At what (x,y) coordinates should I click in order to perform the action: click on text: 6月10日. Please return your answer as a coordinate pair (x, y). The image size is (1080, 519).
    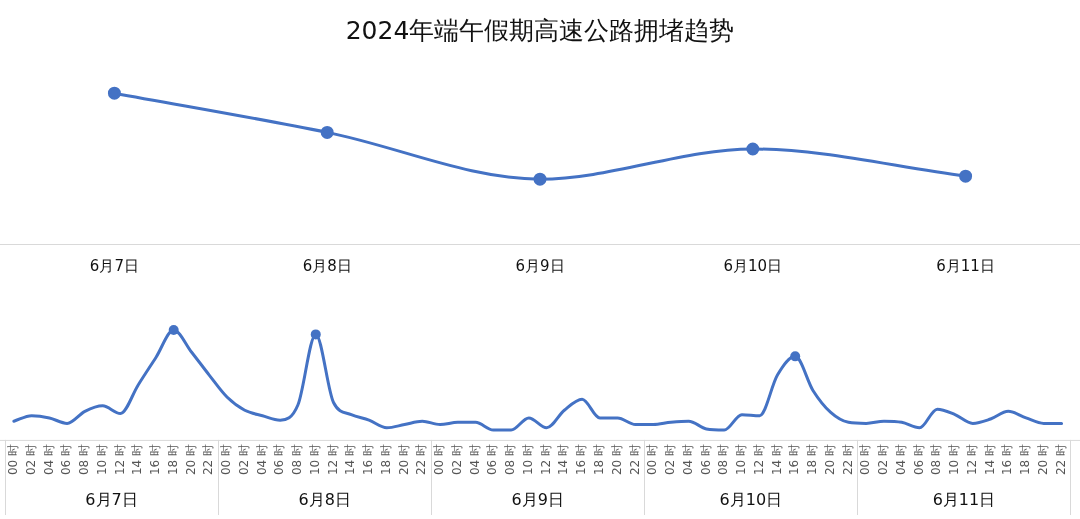
    Looking at the image, I should click on (751, 500).